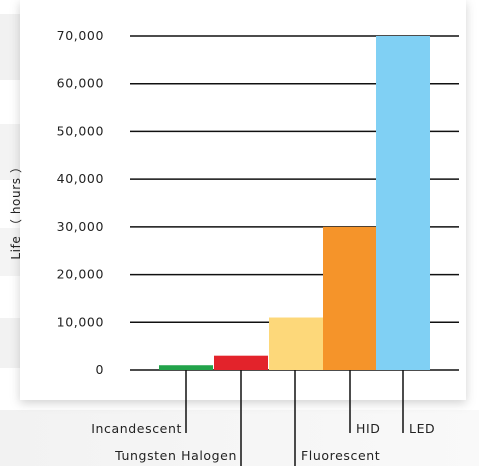 Image resolution: width=479 pixels, height=470 pixels. What do you see at coordinates (368, 428) in the screenshot?
I see `category-label: HID` at bounding box center [368, 428].